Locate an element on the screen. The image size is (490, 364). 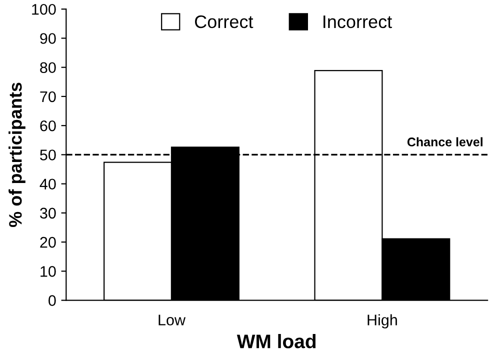
y-tick-label: 20 is located at coordinates (48, 242).